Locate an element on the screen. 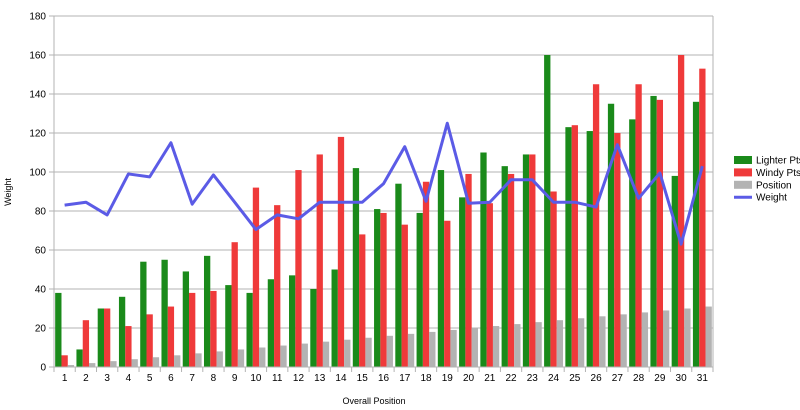 The width and height of the screenshot is (800, 410). x-tick-label: 22 is located at coordinates (511, 378).